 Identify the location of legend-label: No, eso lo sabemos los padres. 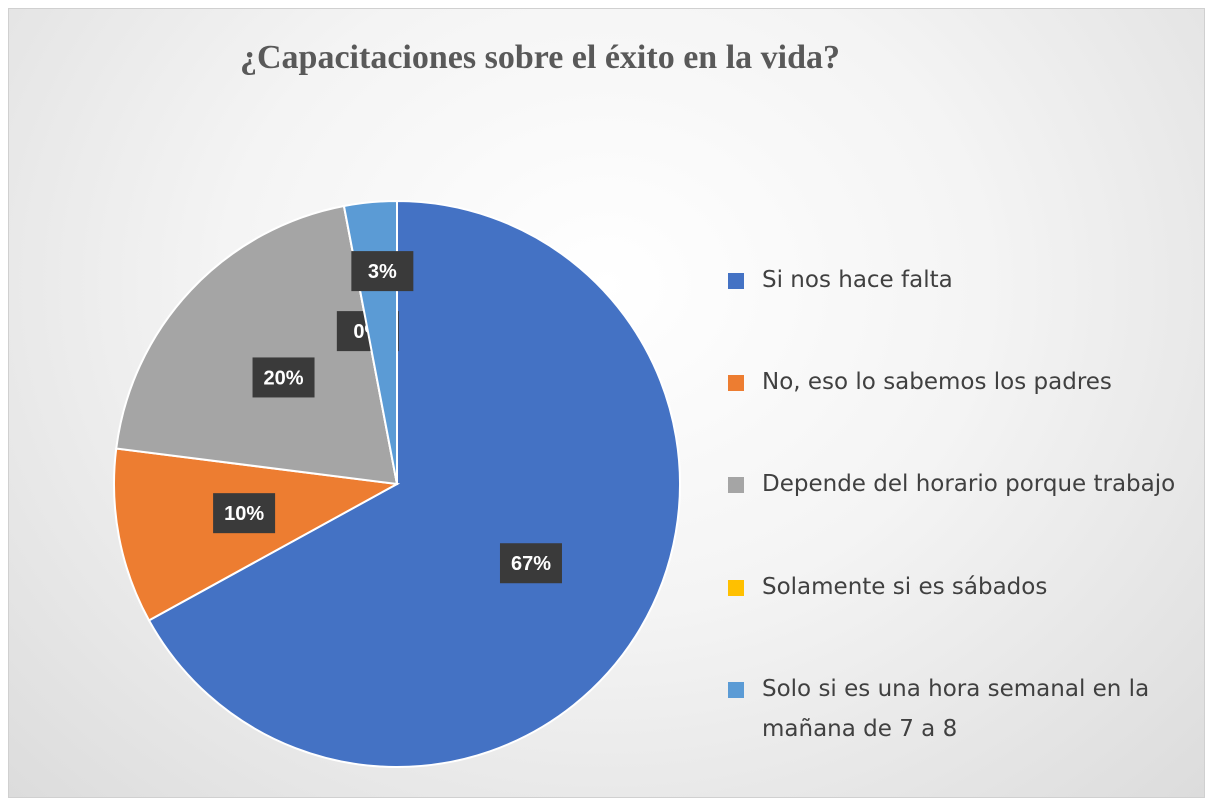
(937, 382).